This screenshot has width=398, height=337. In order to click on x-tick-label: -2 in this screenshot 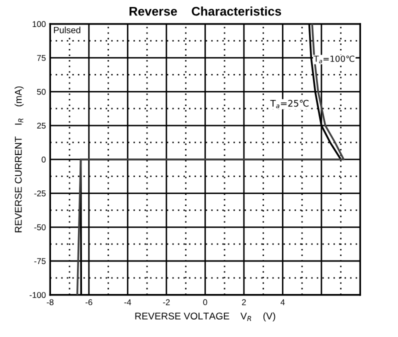, I will do `click(166, 302)`.